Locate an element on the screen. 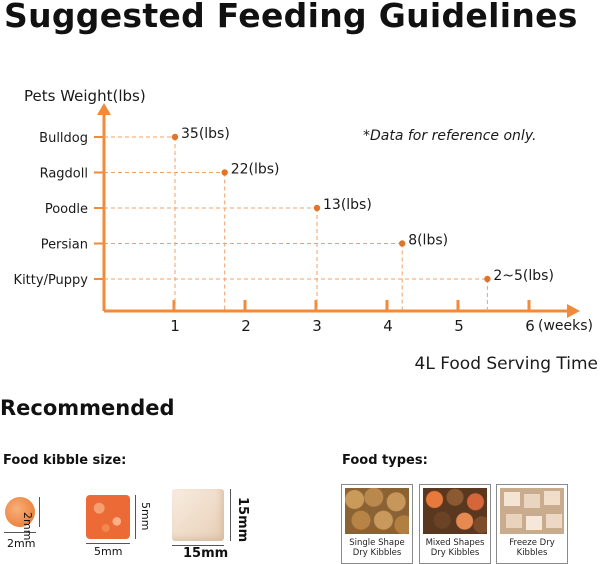 This screenshot has width=600, height=564. y-category-label: Persian is located at coordinates (64, 245).